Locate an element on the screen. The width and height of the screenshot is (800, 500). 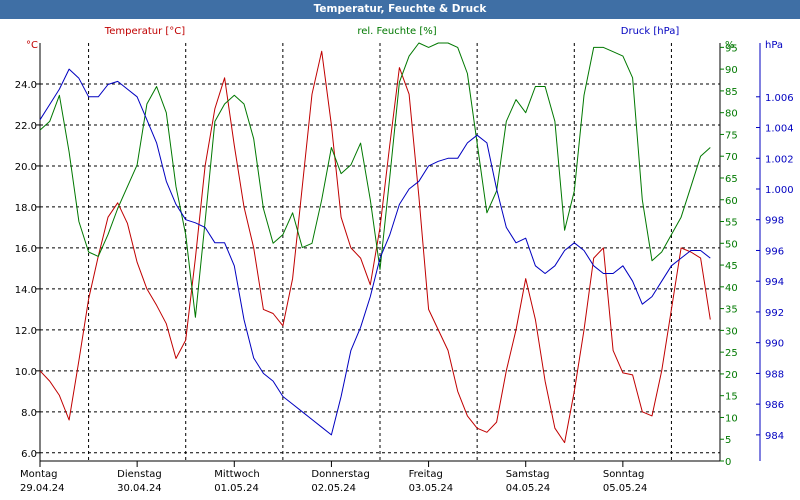
humidity-tick-label: 10 is located at coordinates (731, 418).